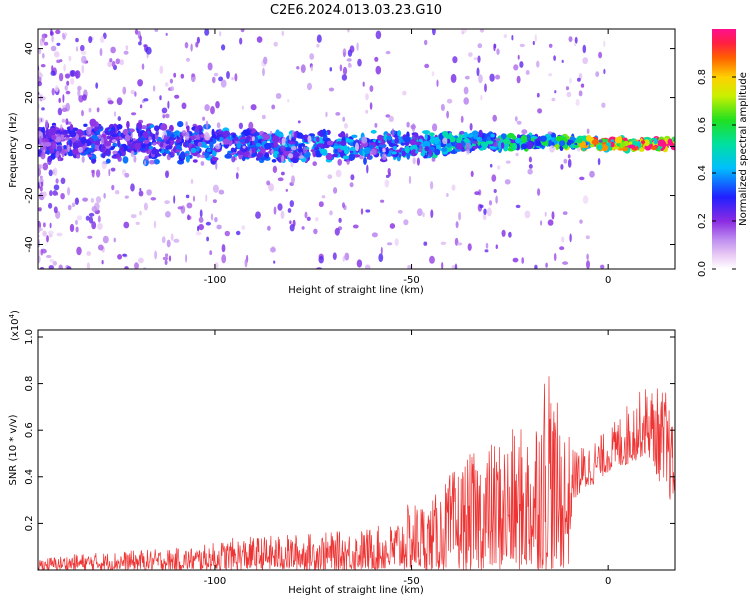 This screenshot has height=600, width=750. I want to click on colorbar-gradient, so click(724, 149).